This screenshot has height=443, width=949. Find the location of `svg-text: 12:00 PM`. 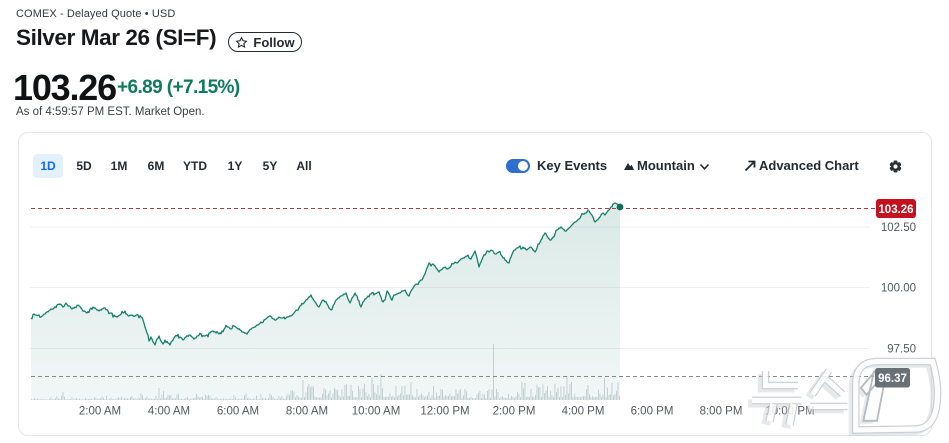

svg-text: 12:00 PM is located at coordinates (444, 412).